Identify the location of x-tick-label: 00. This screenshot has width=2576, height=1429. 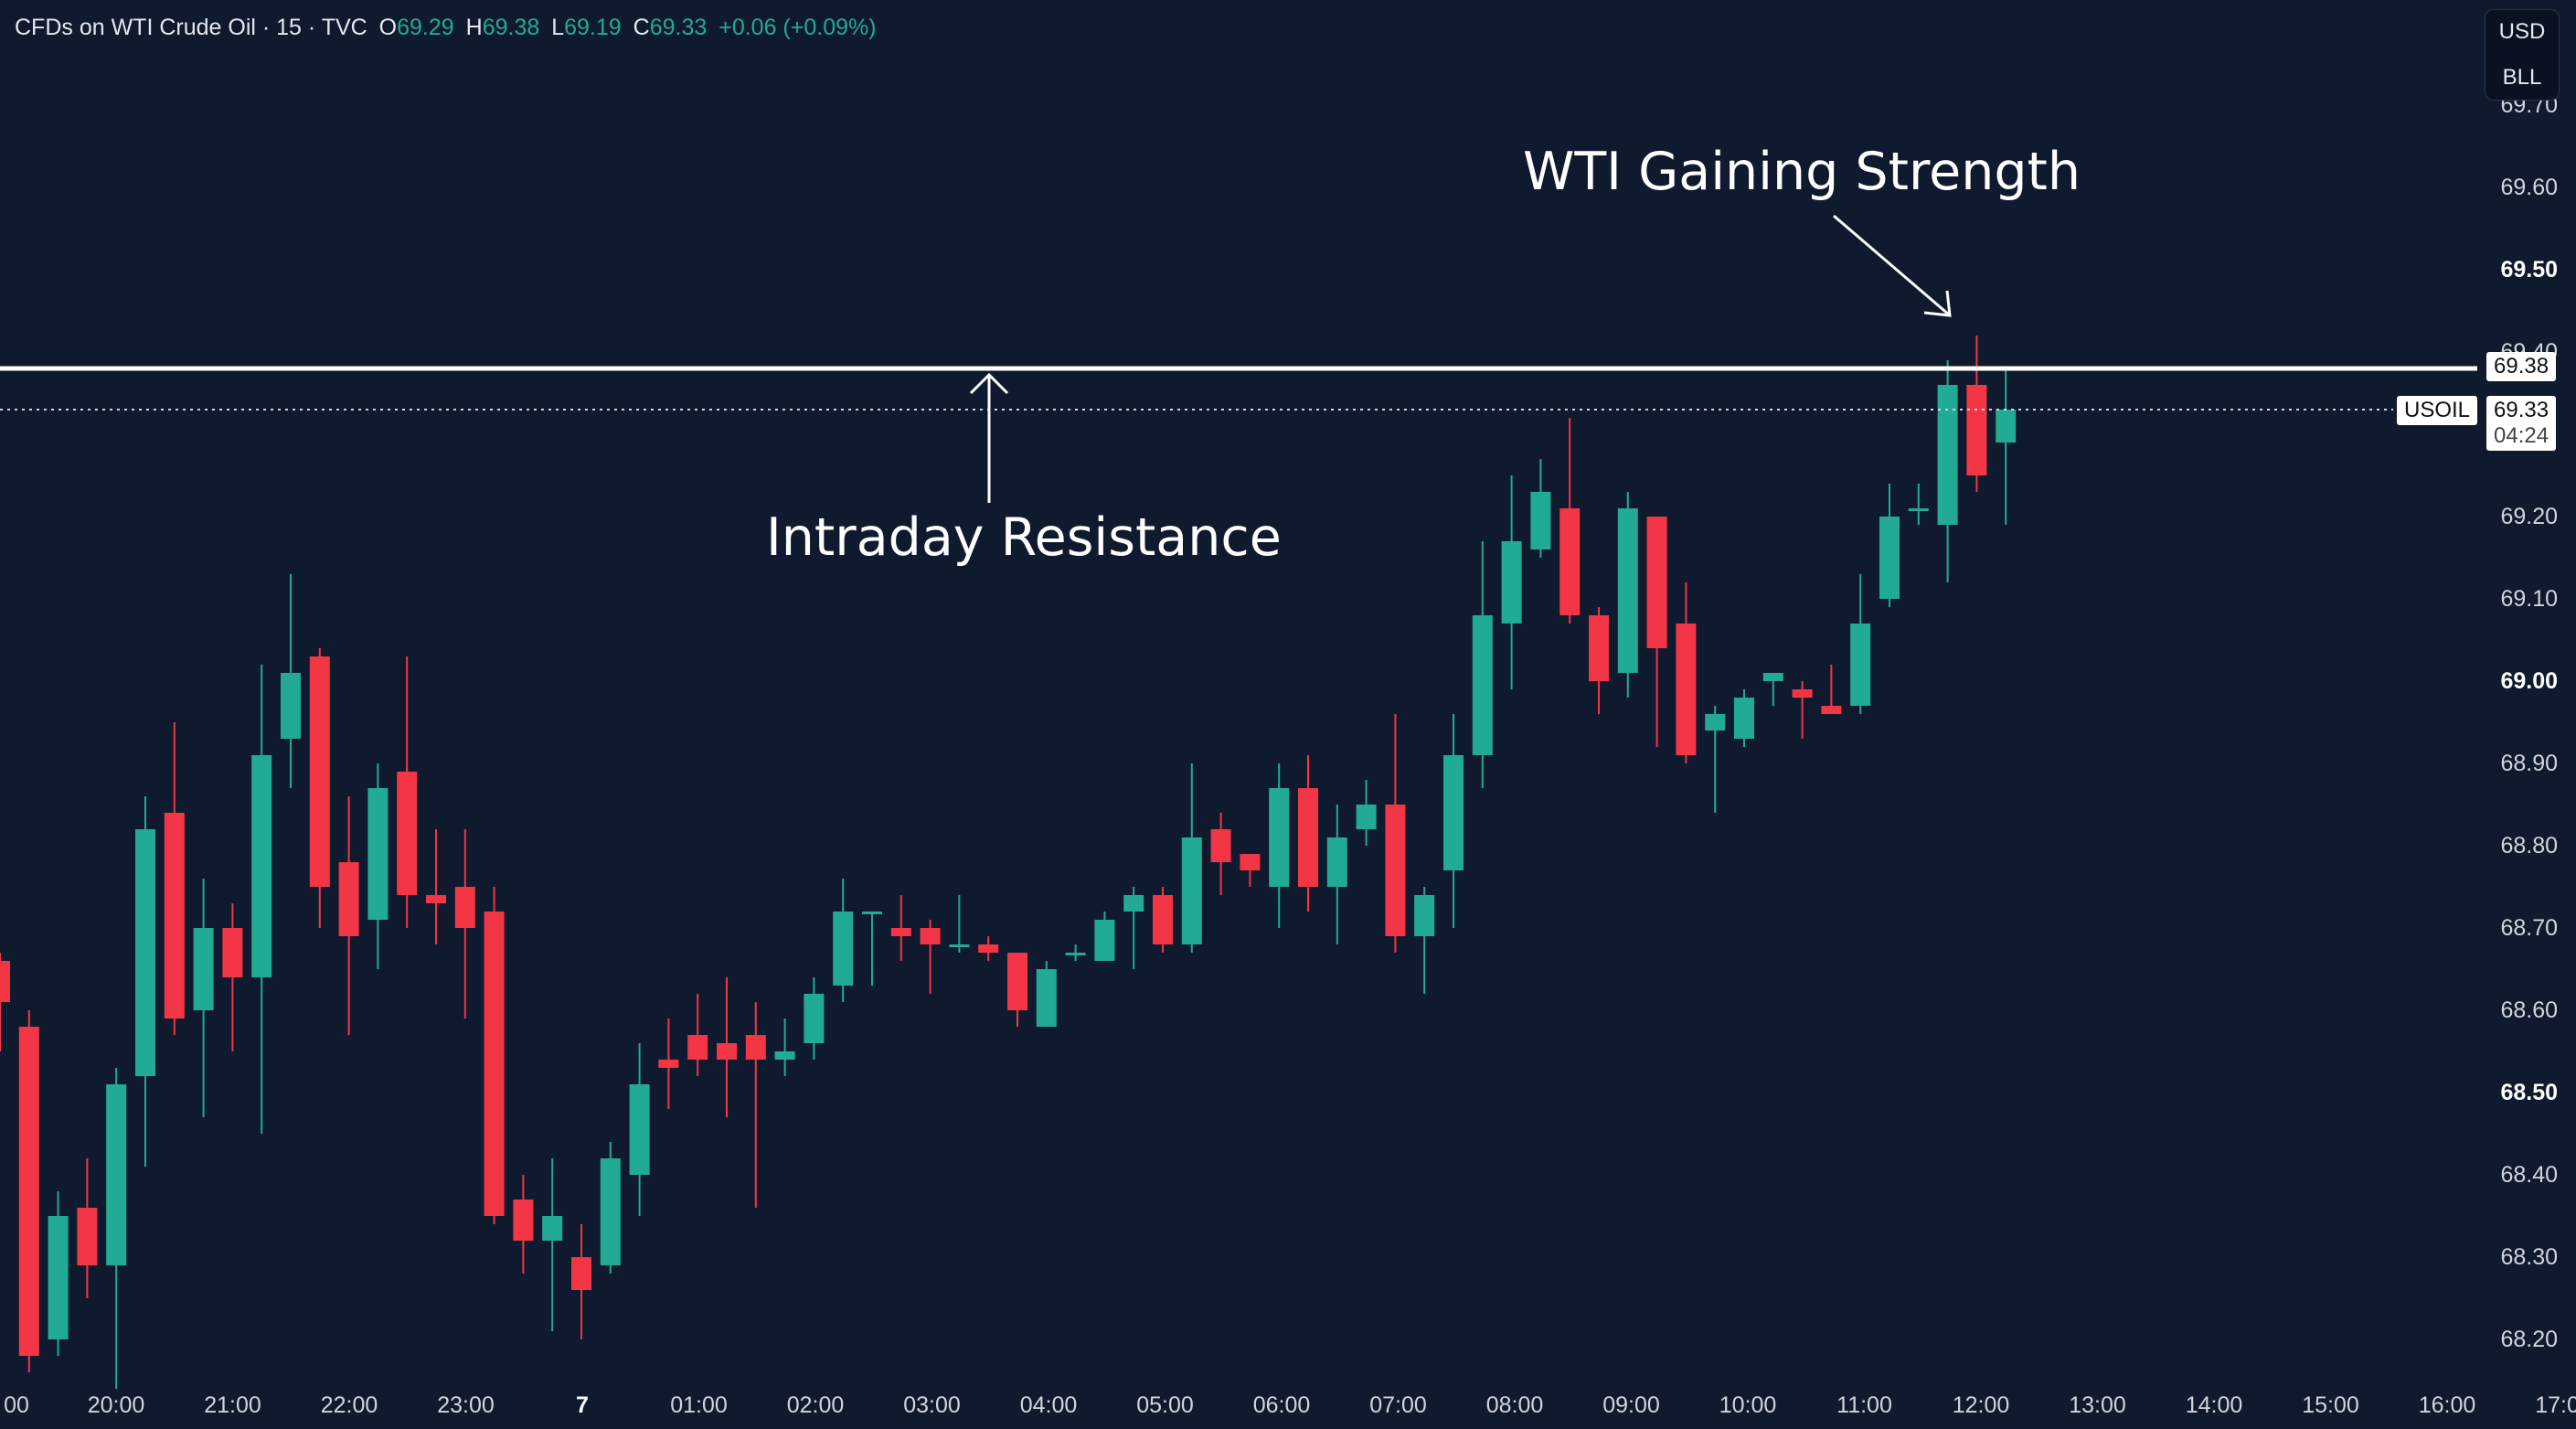
(16, 1405).